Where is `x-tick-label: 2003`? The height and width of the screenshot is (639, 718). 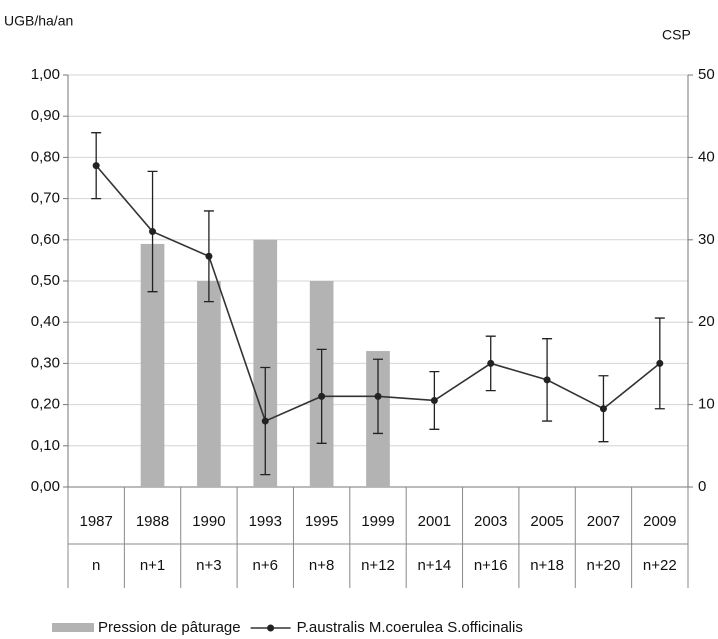 x-tick-label: 2003 is located at coordinates (490, 521).